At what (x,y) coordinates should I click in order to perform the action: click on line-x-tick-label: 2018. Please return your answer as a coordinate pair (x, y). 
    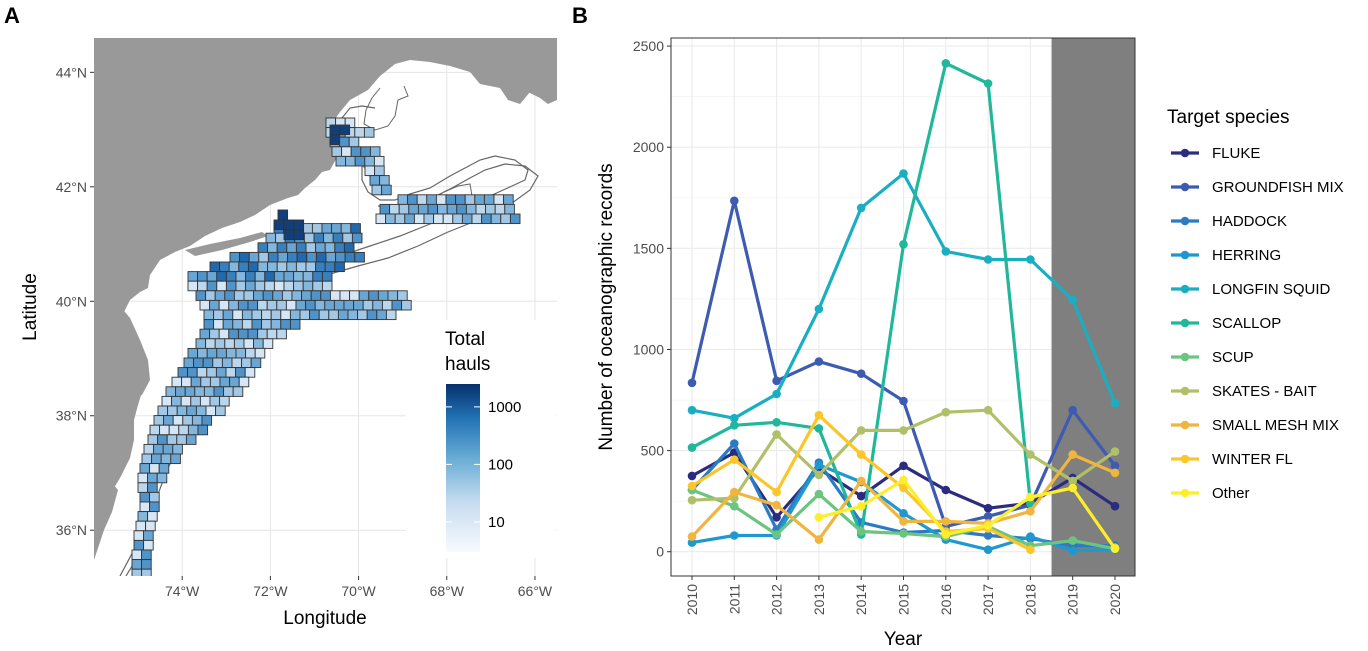
    Looking at the image, I should click on (1030, 599).